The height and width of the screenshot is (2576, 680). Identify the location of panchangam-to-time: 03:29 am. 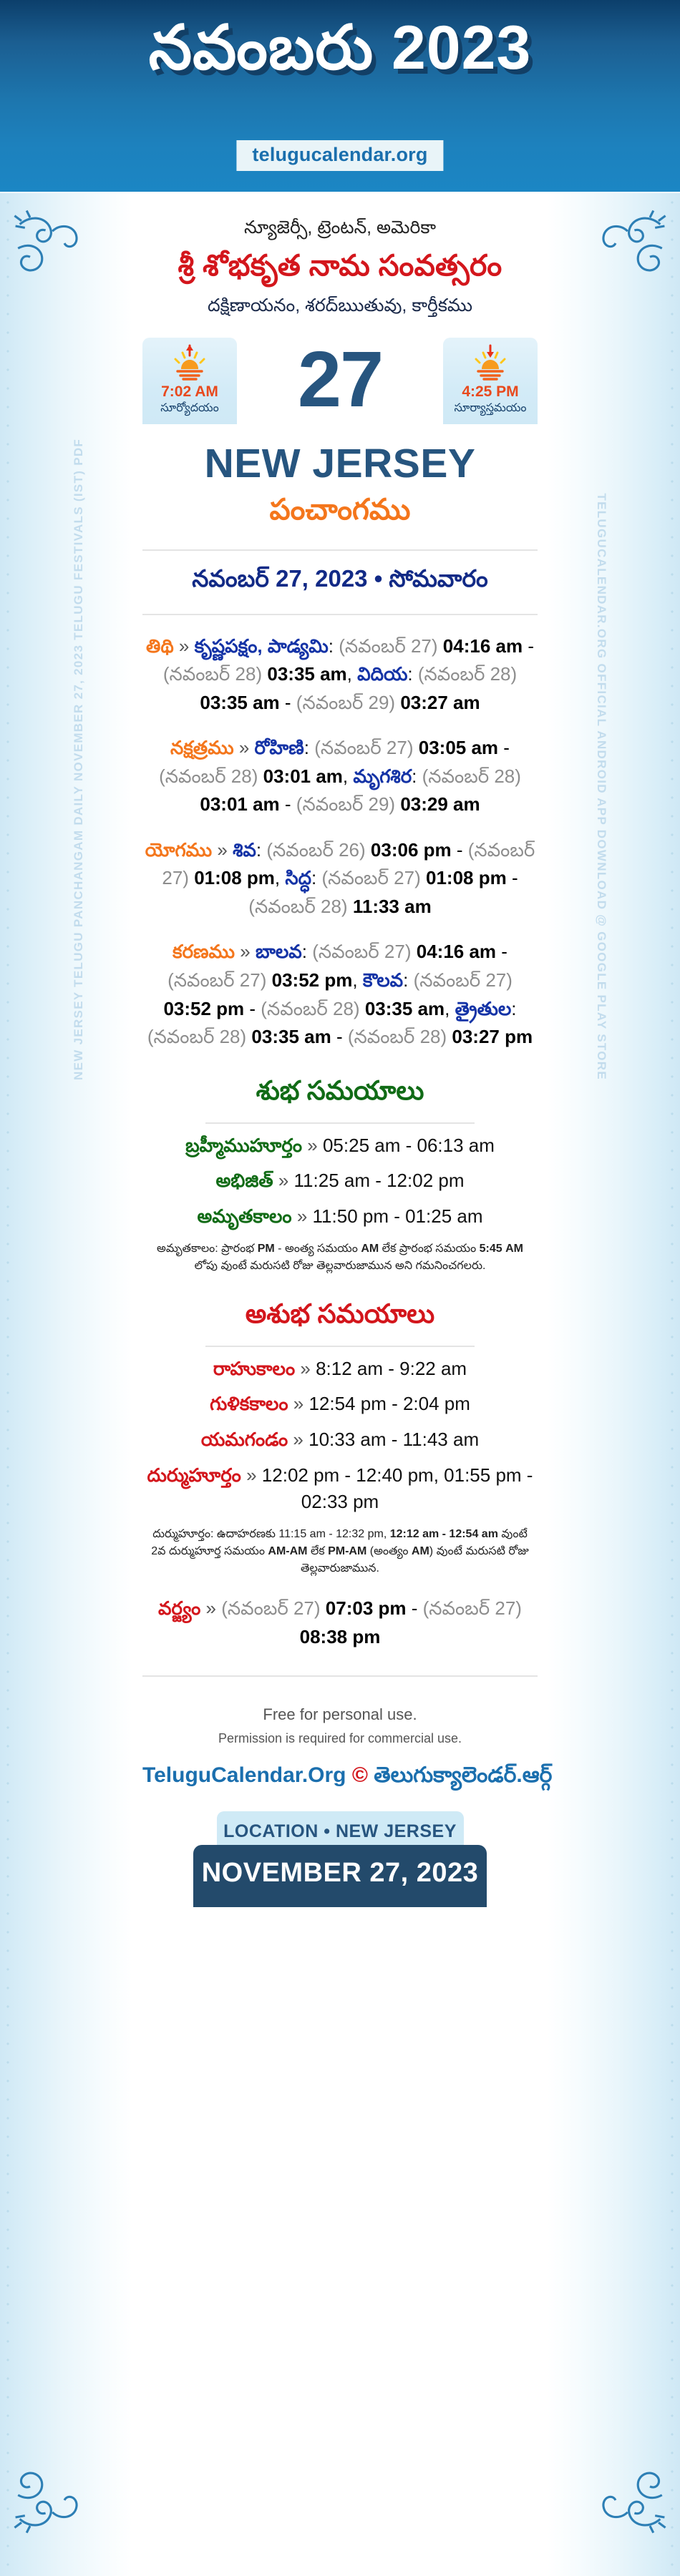
(440, 804).